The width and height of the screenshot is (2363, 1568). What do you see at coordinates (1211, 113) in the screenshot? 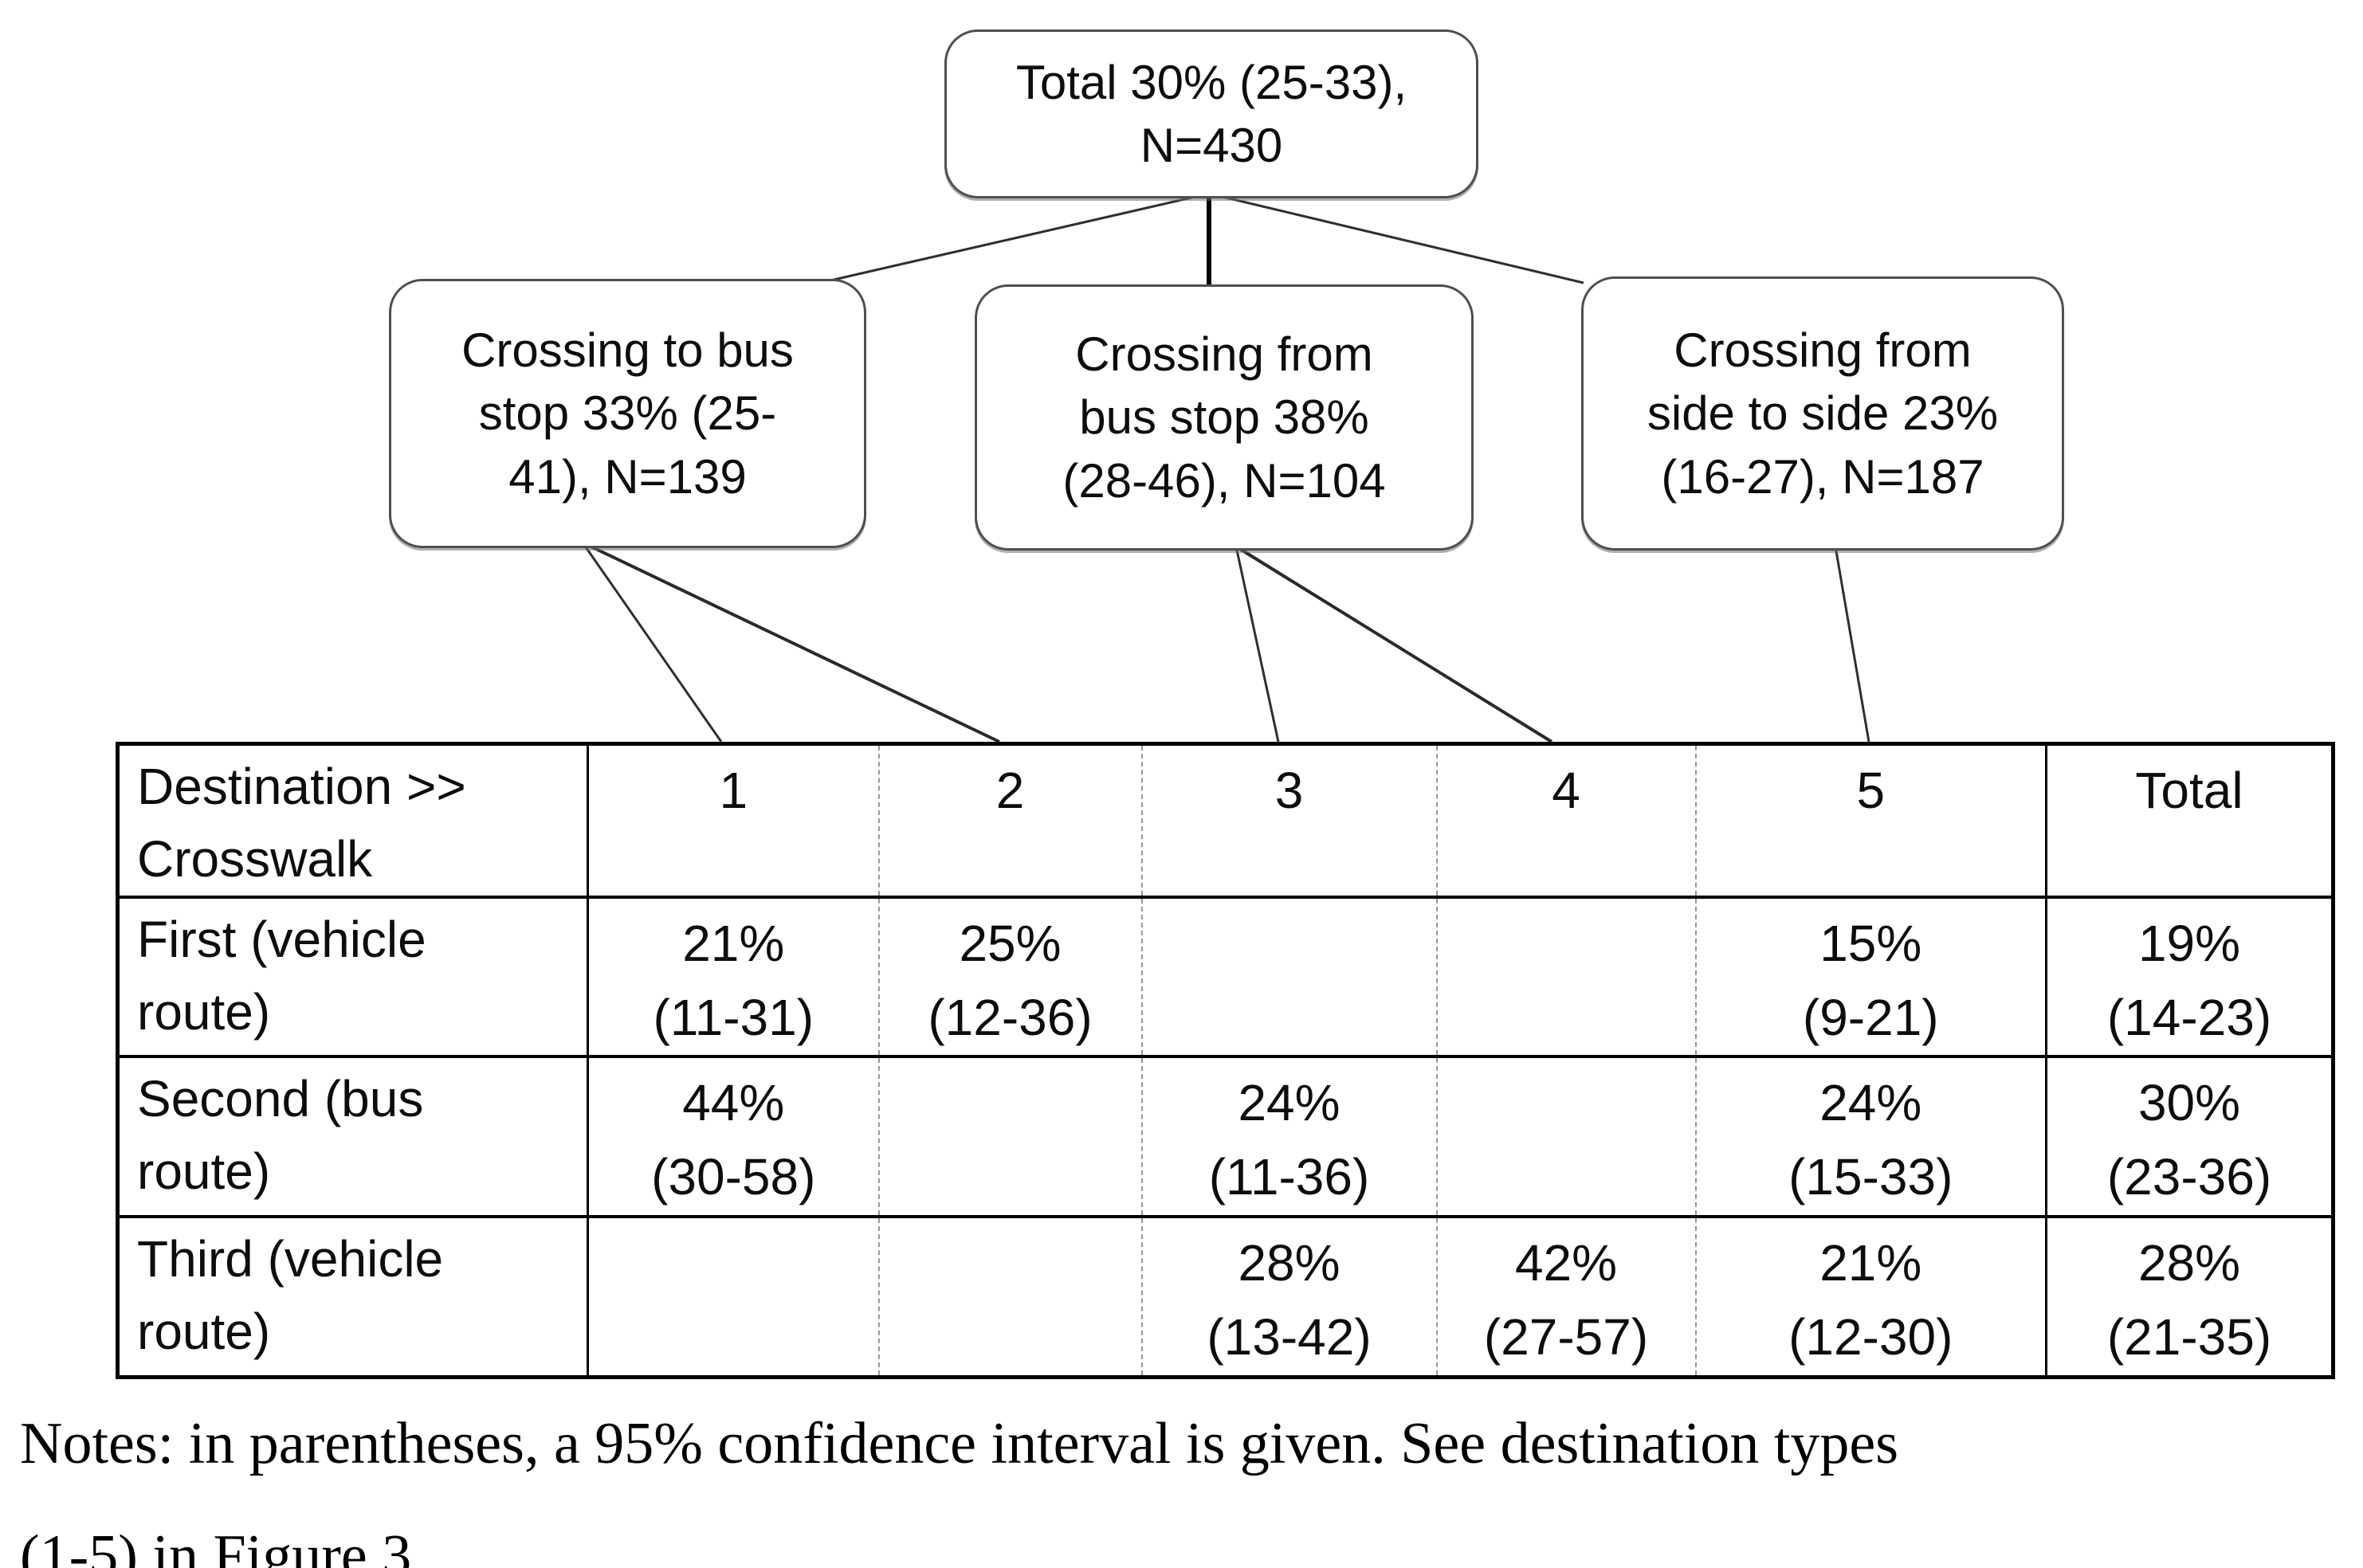
I see `tree-node-total: Total 30% (25-33), N=430` at bounding box center [1211, 113].